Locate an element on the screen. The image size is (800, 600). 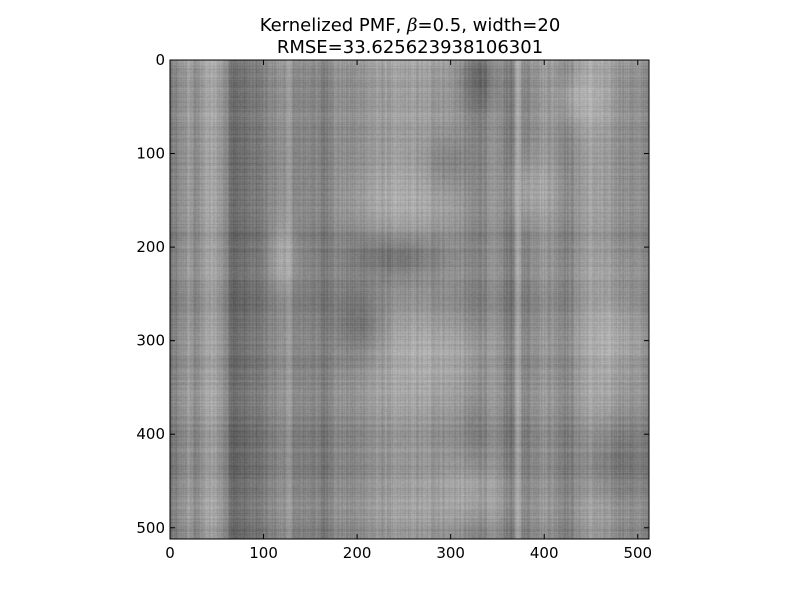
x-tick-label-300: 300 is located at coordinates (450, 553).